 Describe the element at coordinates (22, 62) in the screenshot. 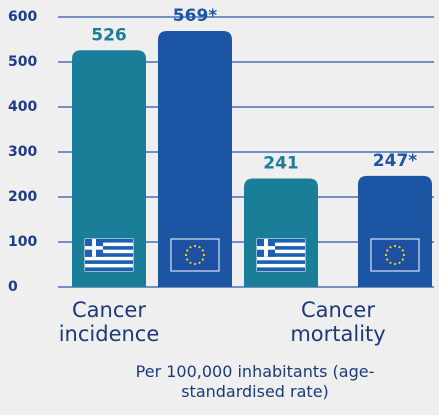

I see `y-tick-label: 500` at that location.